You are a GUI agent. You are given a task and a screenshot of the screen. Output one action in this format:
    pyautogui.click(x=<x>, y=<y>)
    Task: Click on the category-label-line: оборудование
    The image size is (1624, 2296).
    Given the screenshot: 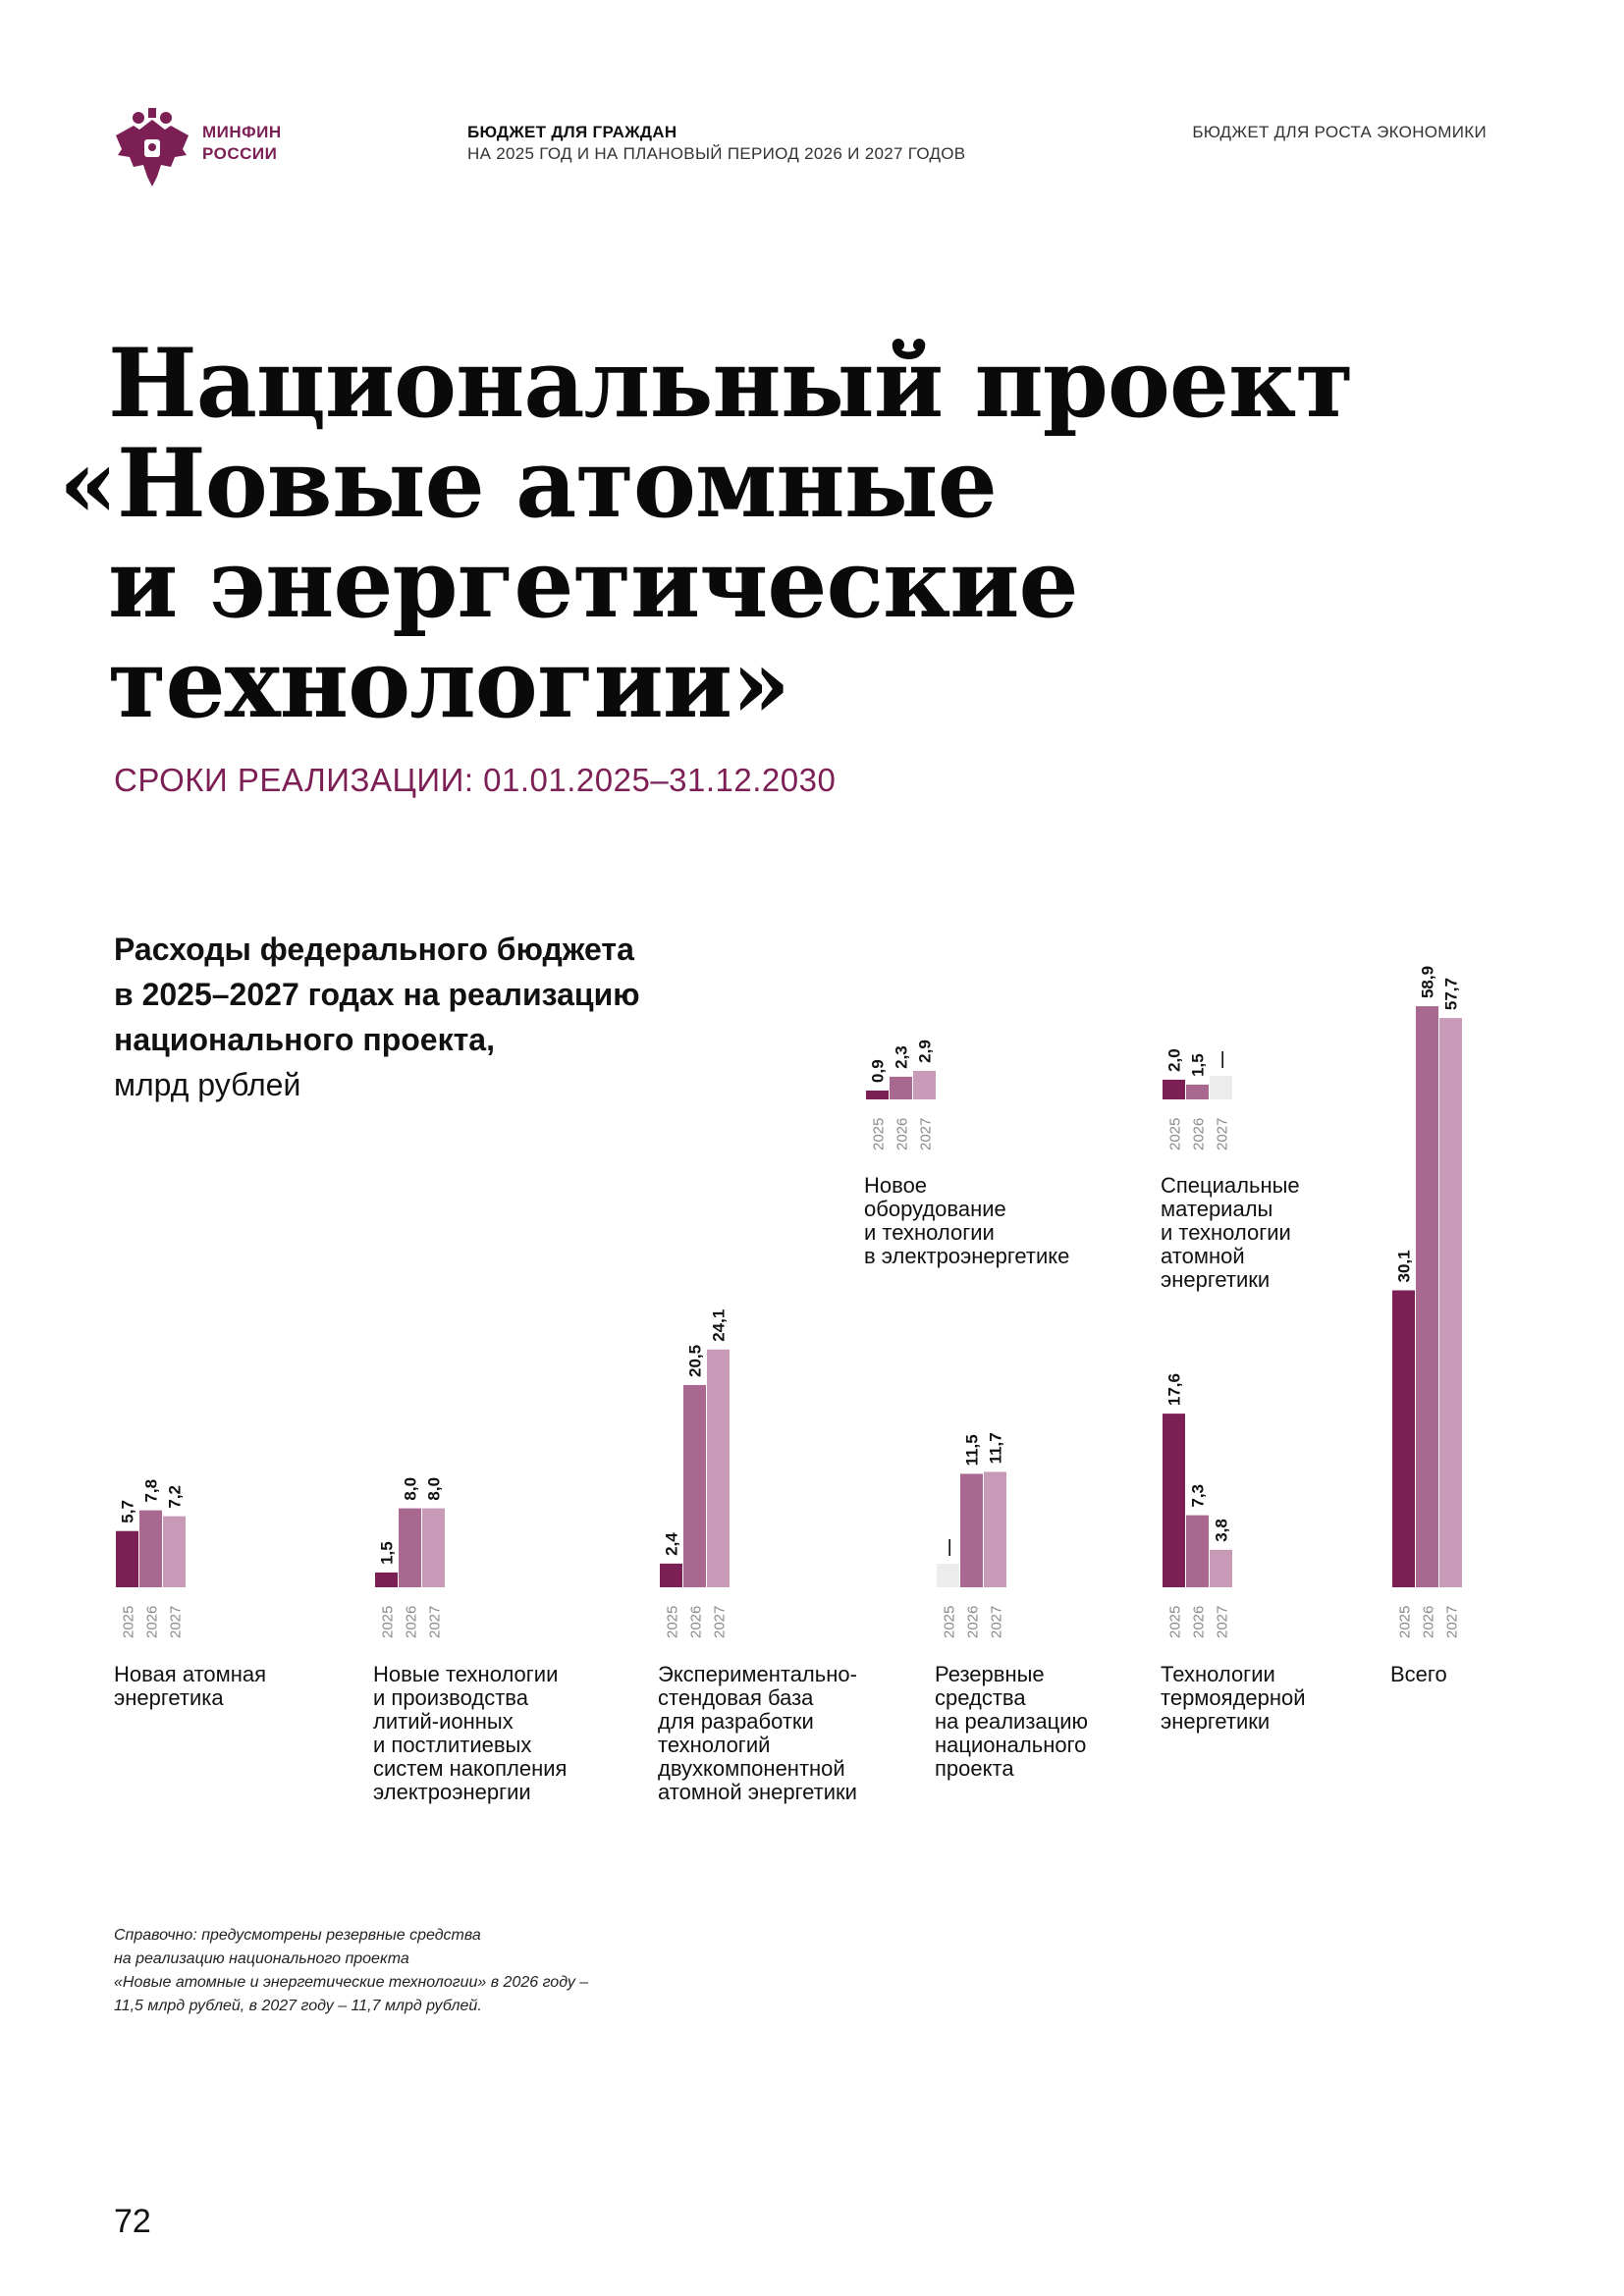 What is the action you would take?
    pyautogui.click(x=935, y=1209)
    